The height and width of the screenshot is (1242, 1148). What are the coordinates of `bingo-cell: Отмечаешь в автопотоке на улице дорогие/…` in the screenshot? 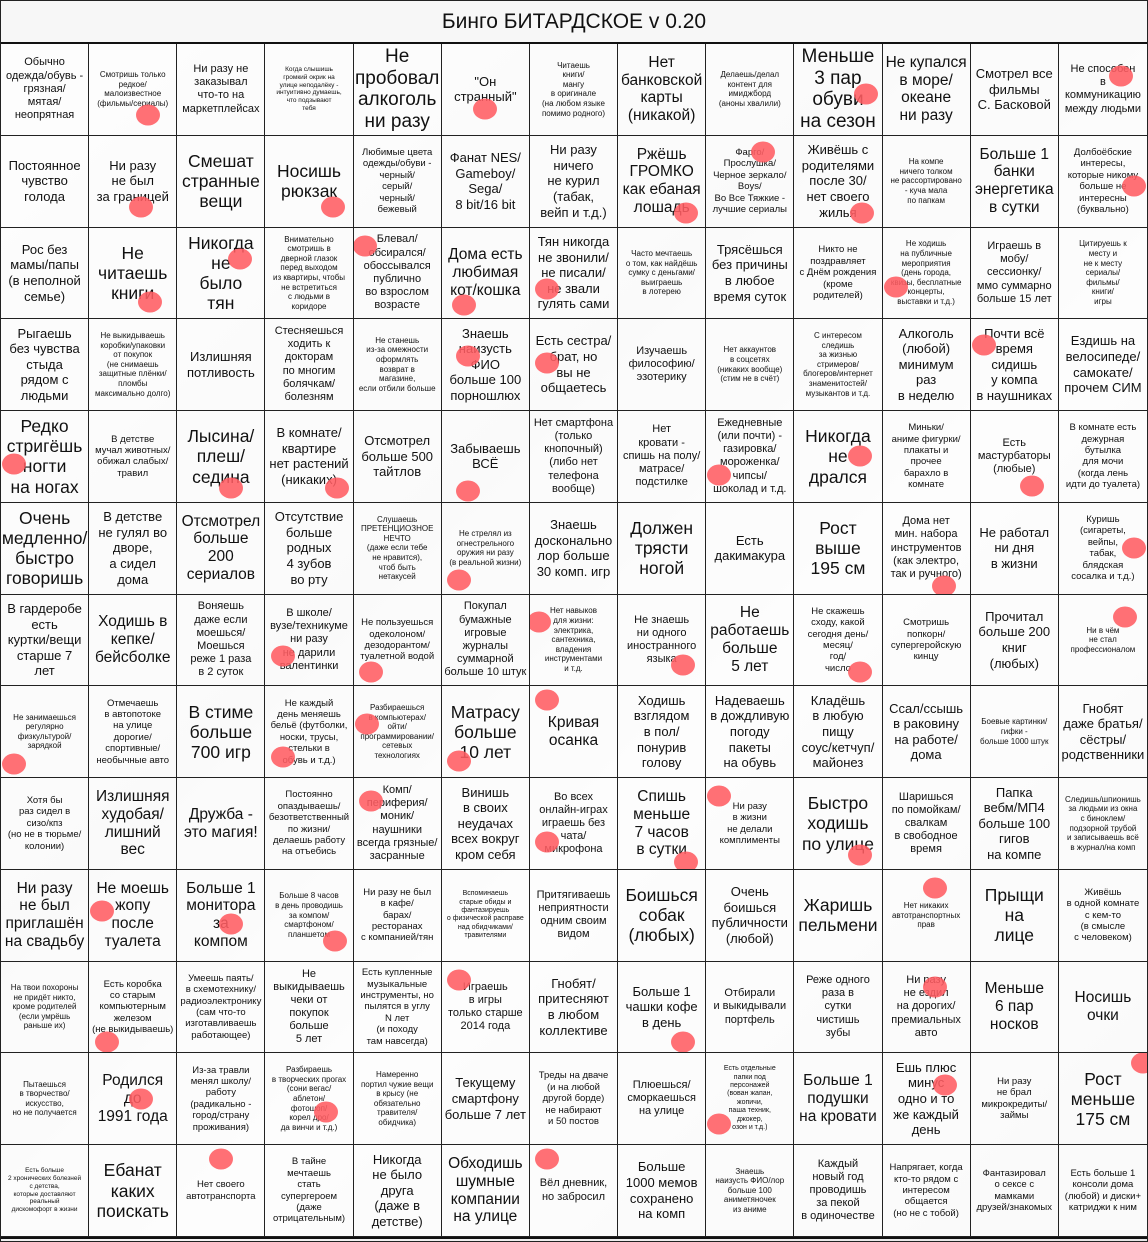 It's located at (133, 732).